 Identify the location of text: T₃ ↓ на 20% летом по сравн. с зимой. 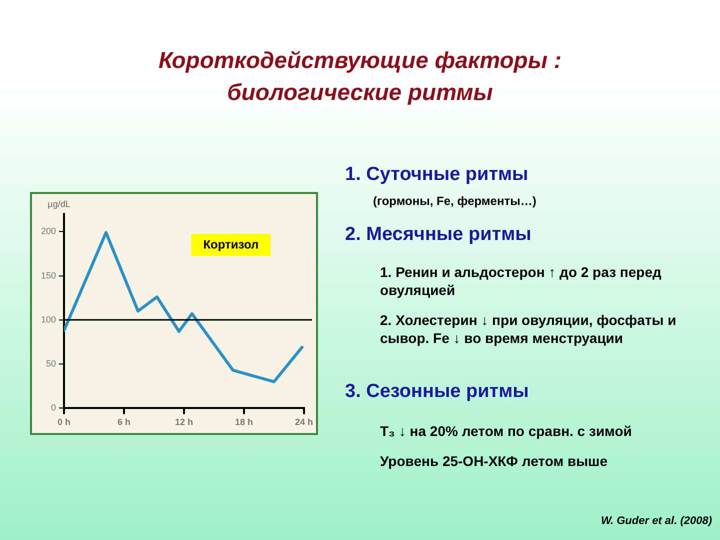
(506, 431).